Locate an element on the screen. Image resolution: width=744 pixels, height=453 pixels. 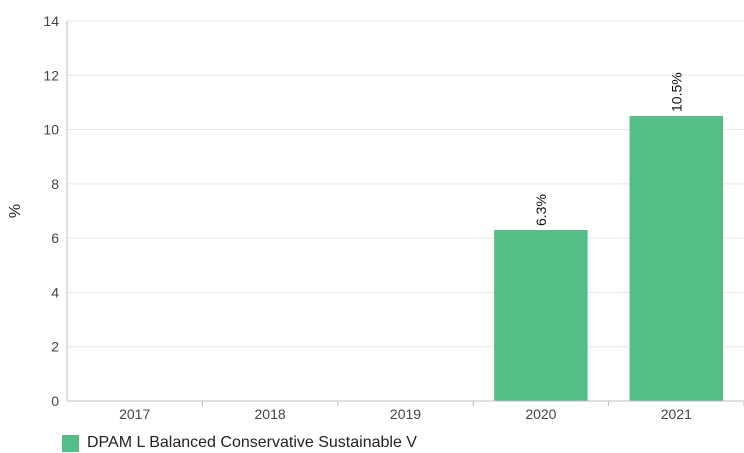
y-tick-label: 4 is located at coordinates (55, 292).